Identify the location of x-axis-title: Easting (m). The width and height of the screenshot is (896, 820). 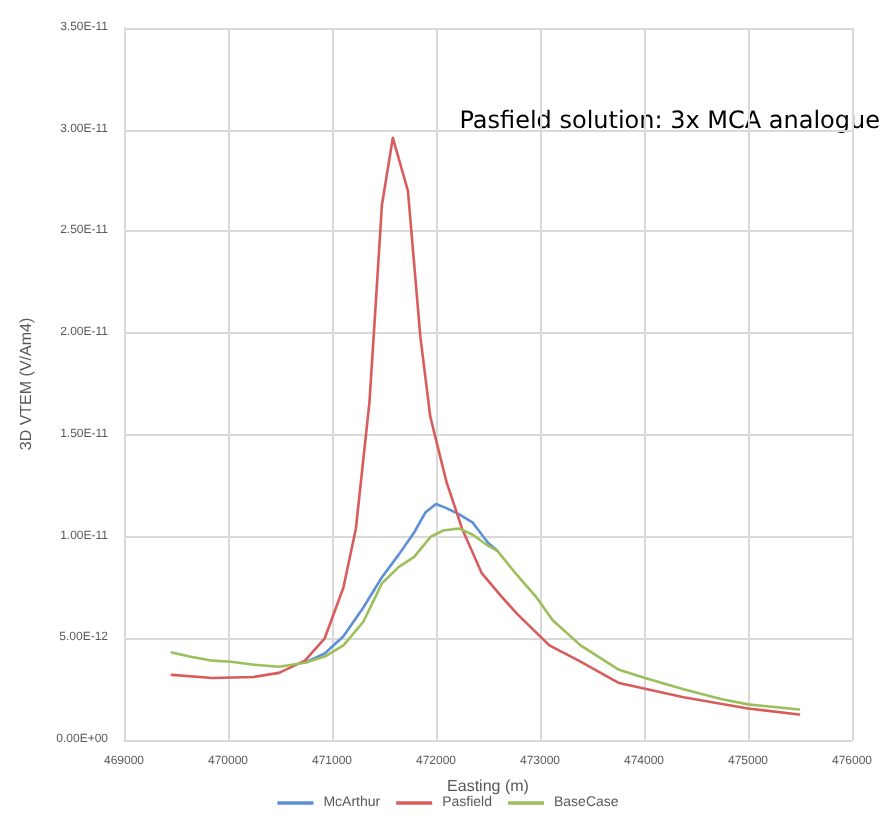
(488, 785).